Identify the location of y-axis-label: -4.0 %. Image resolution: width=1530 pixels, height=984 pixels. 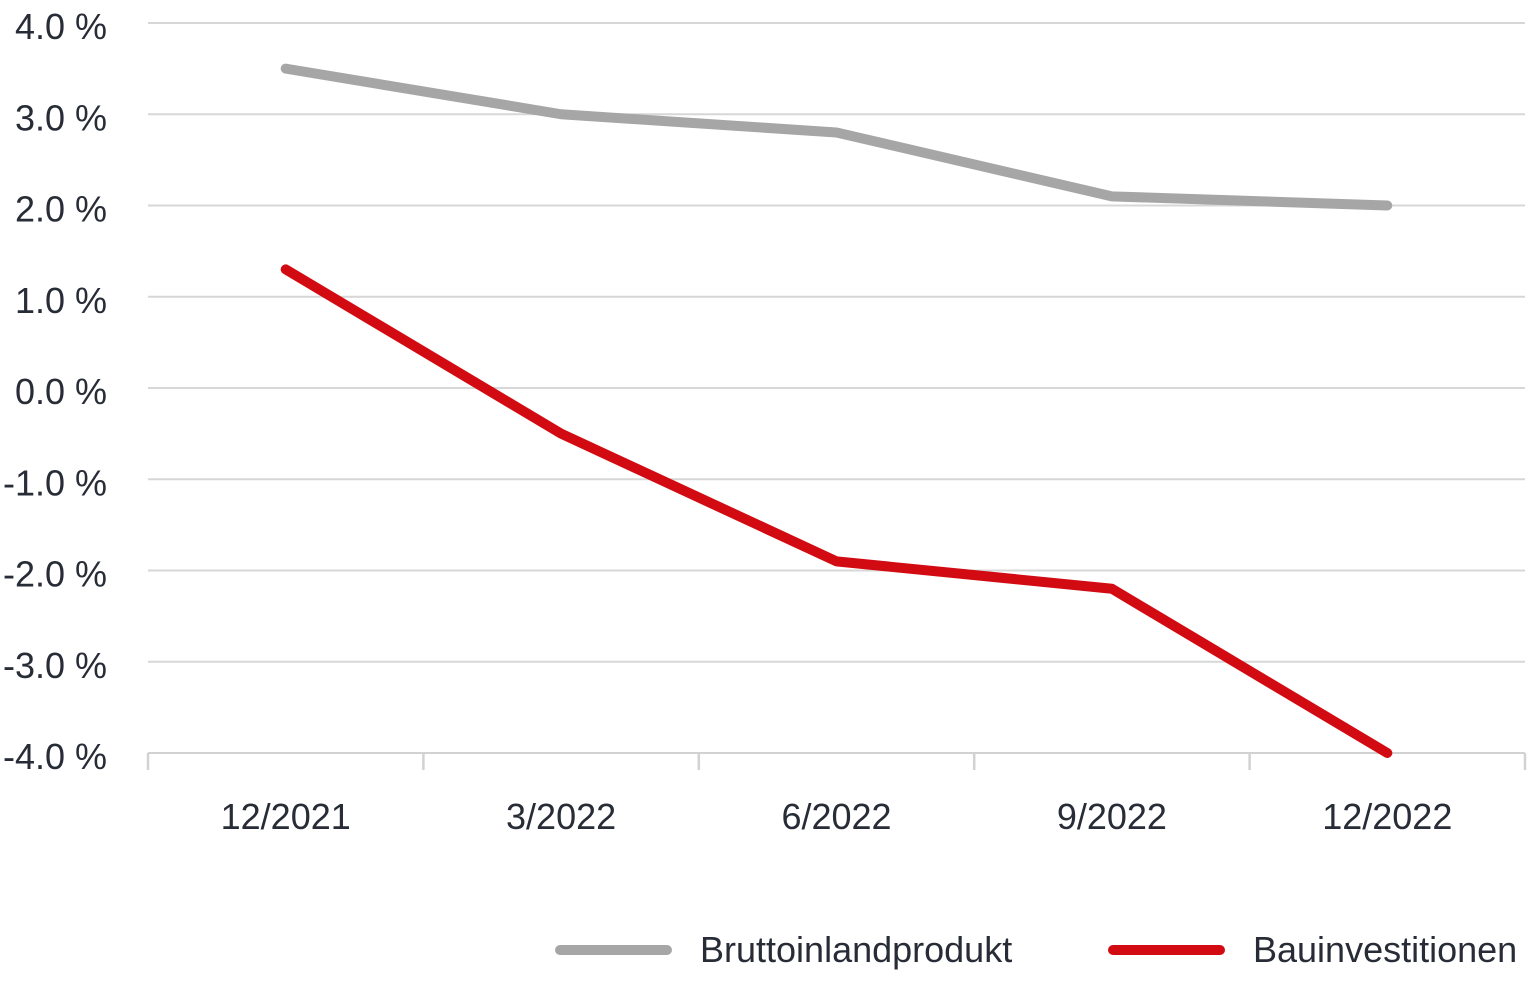
(55, 756).